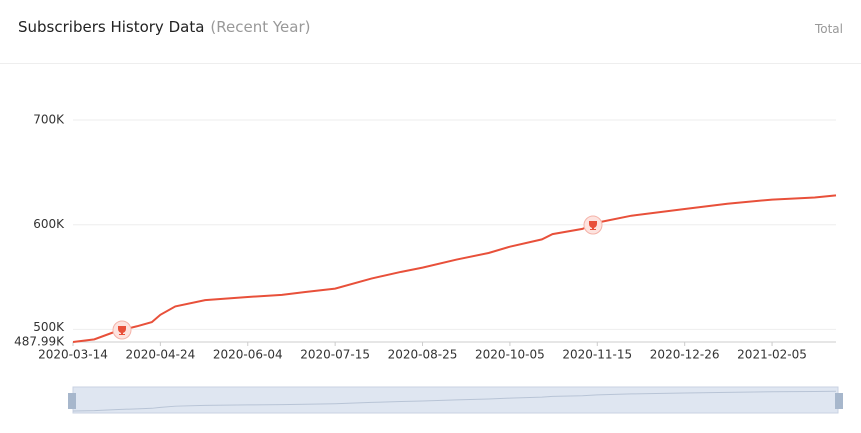 Image resolution: width=861 pixels, height=433 pixels. What do you see at coordinates (423, 355) in the screenshot?
I see `x-tick-label: 2020-08-25` at bounding box center [423, 355].